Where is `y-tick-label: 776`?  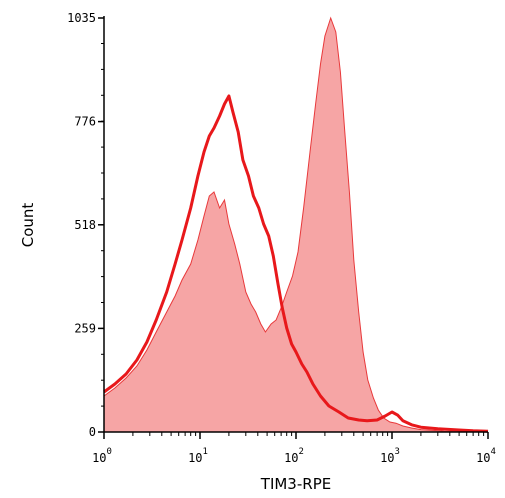 y-tick-label: 776 is located at coordinates (85, 122).